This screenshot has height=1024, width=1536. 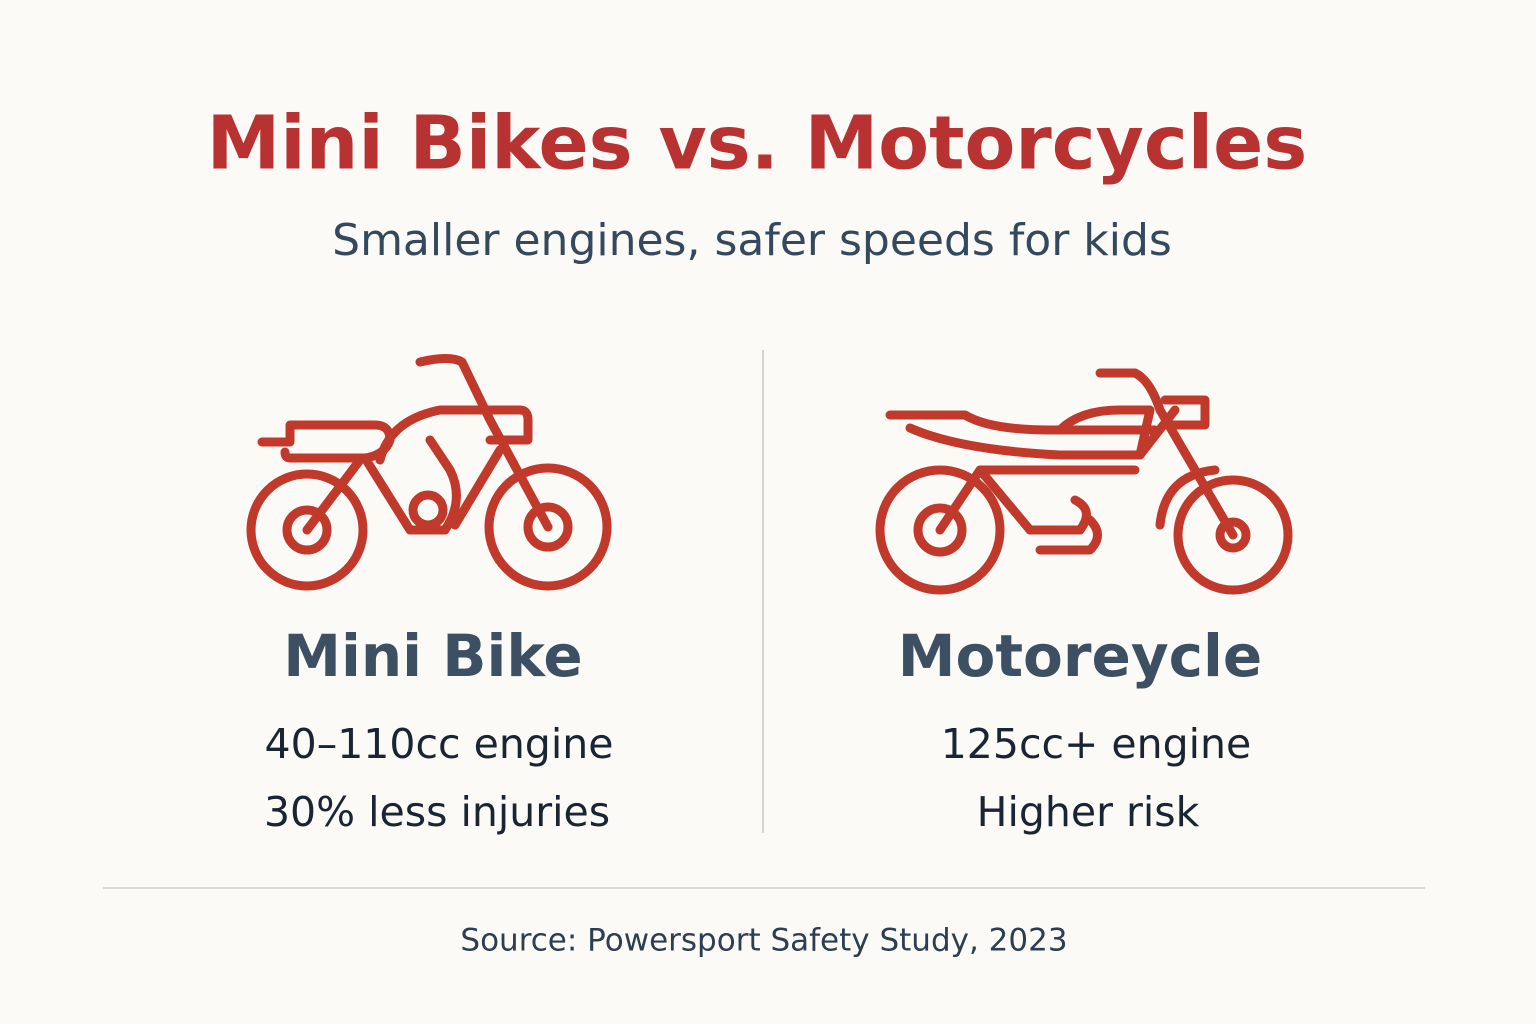 I want to click on motorcycle-icon, so click(x=1084, y=481).